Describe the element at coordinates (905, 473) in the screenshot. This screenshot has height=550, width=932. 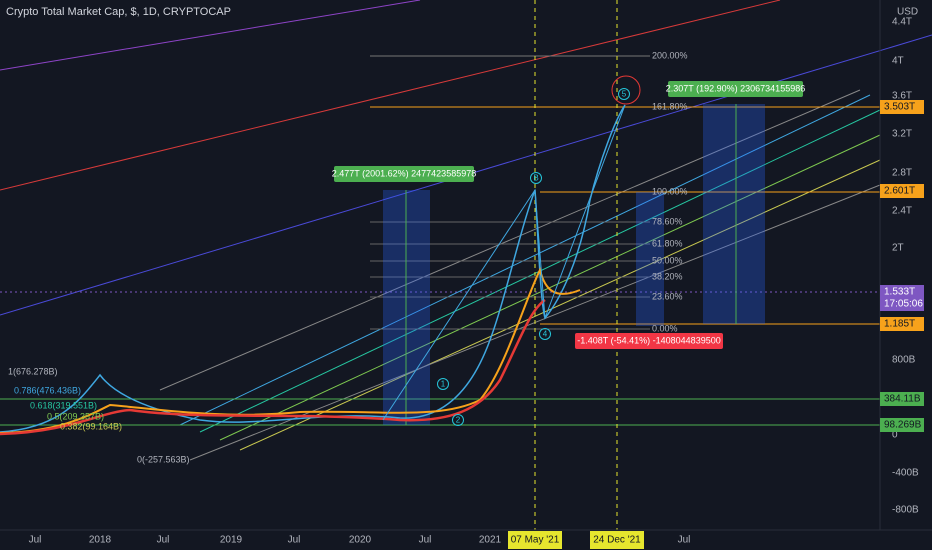
I see `y-tick-label: -400B` at that location.